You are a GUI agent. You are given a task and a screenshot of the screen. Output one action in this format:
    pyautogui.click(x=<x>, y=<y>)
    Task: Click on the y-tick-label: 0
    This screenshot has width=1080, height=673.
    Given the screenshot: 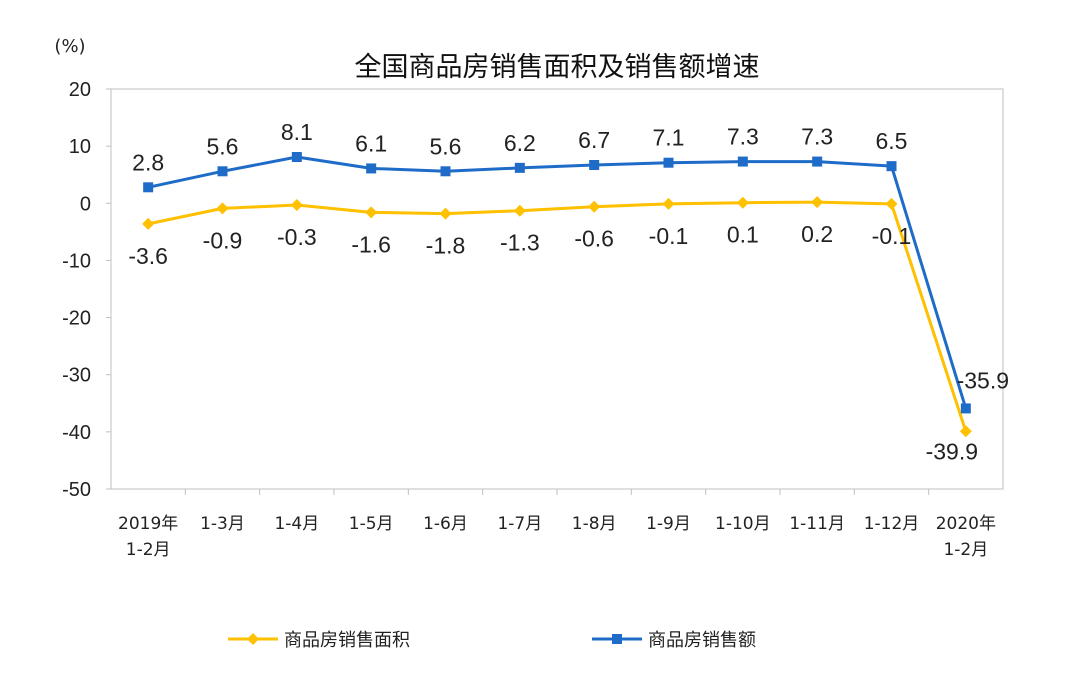 What is the action you would take?
    pyautogui.click(x=85, y=204)
    